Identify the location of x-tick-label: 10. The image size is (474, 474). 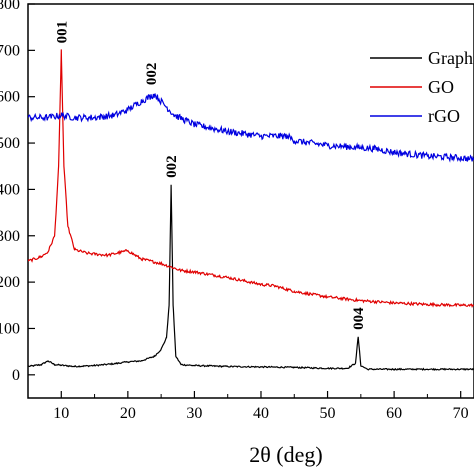
(61, 413).